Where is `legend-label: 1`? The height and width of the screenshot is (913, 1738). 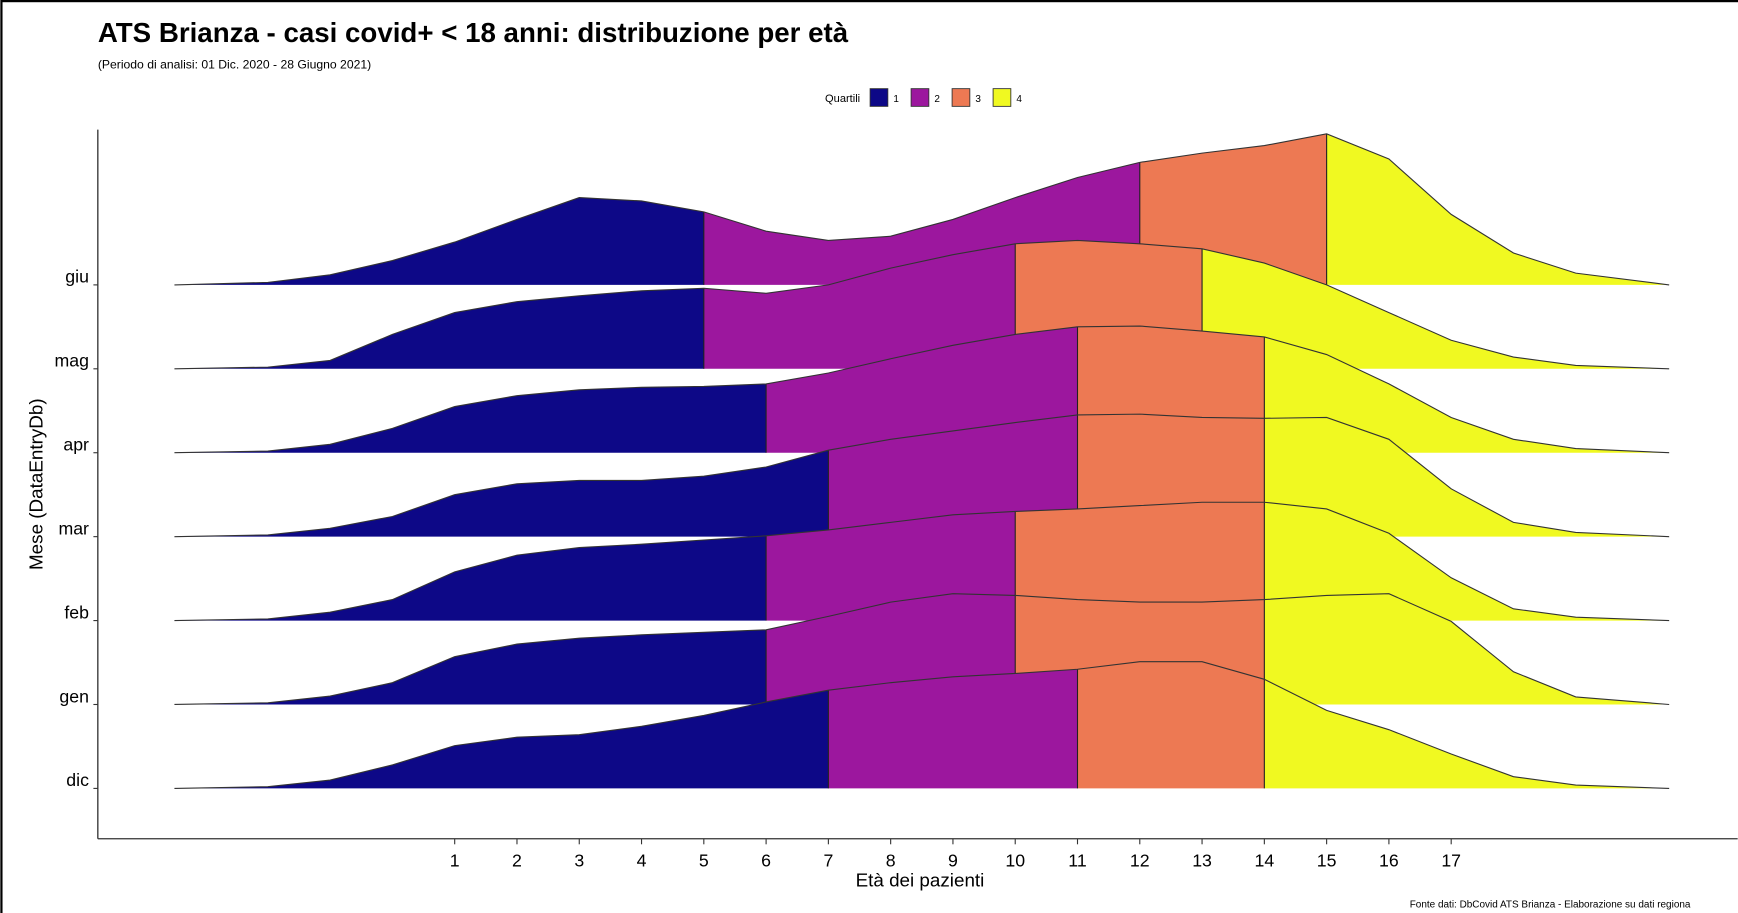
legend-label: 1 is located at coordinates (896, 99).